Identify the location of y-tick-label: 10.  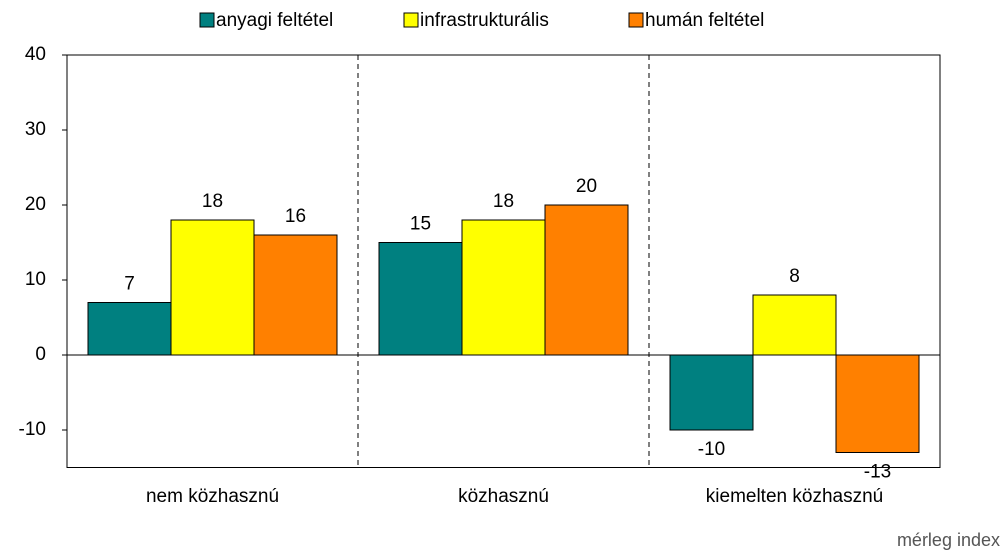
(35, 279).